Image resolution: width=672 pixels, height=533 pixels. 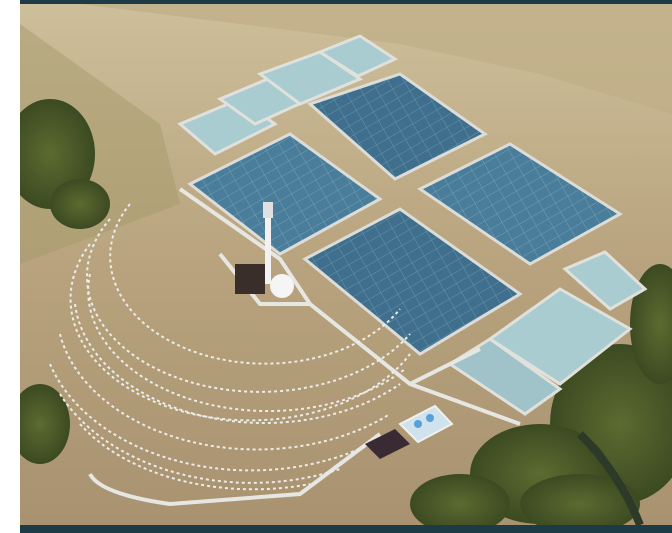 What do you see at coordinates (409, 431) in the screenshot?
I see `power-block` at bounding box center [409, 431].